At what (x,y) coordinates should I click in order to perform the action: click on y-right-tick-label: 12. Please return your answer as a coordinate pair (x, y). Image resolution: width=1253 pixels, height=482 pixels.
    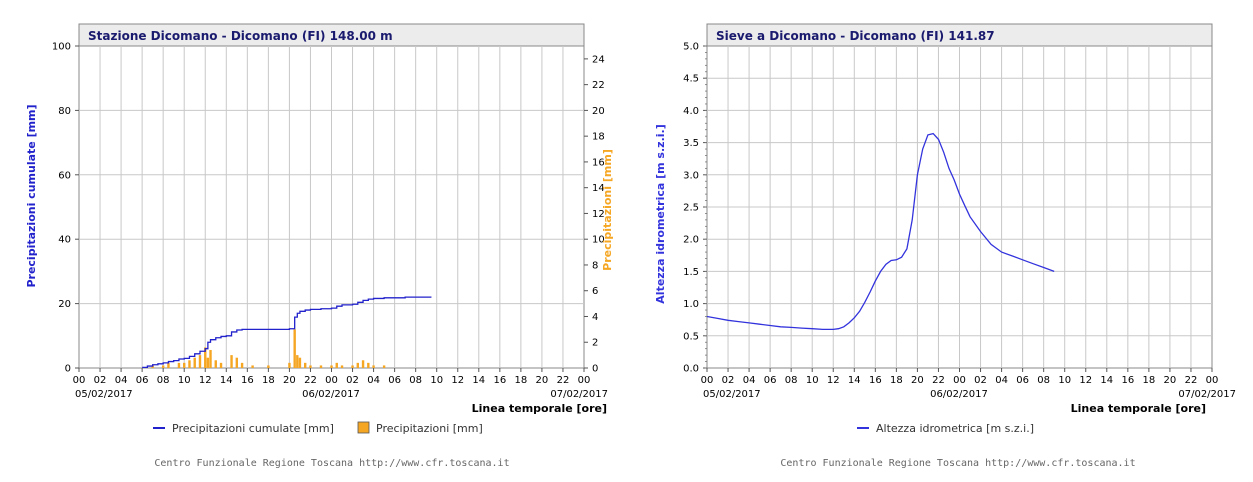
    Looking at the image, I should click on (598, 214).